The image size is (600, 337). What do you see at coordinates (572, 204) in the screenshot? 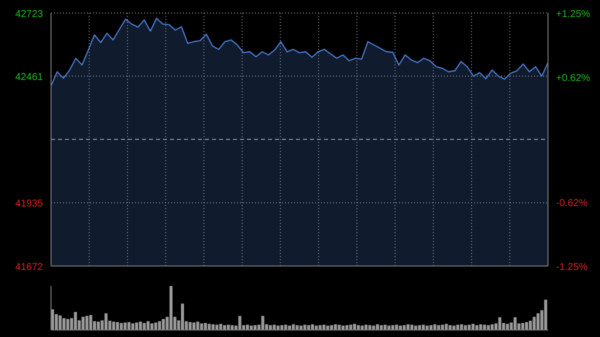
I see `y2-tick-label: -0.62%` at bounding box center [572, 204].